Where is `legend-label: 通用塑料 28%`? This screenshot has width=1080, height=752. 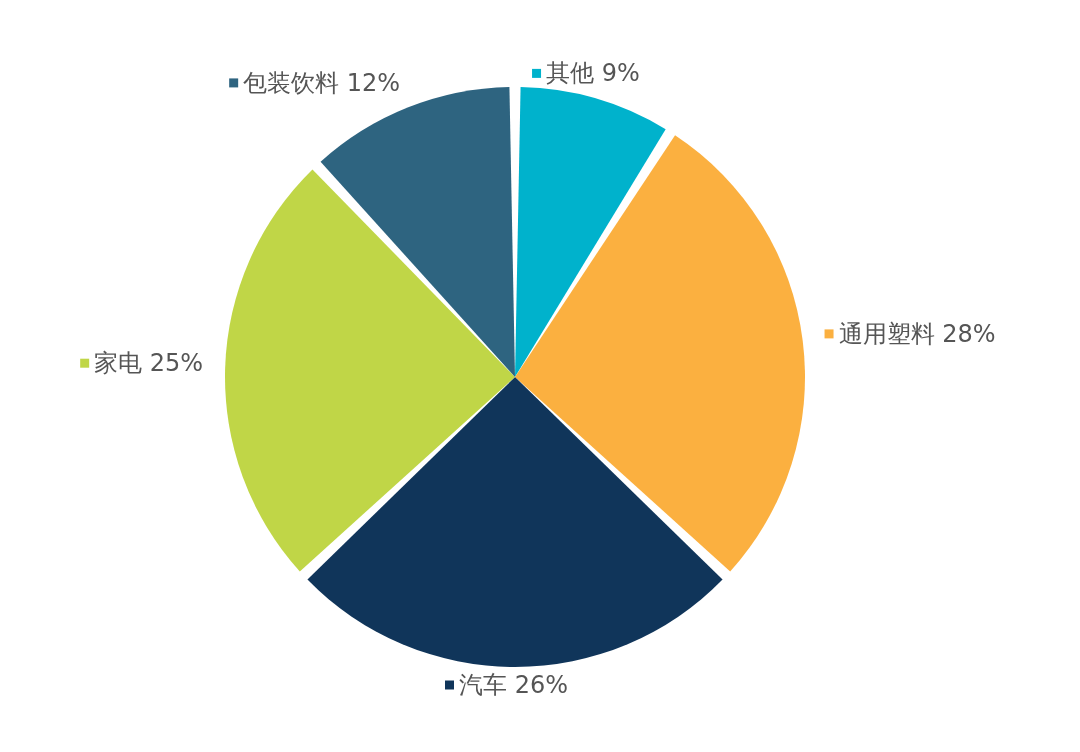
legend-label: 通用塑料 28% is located at coordinates (917, 333).